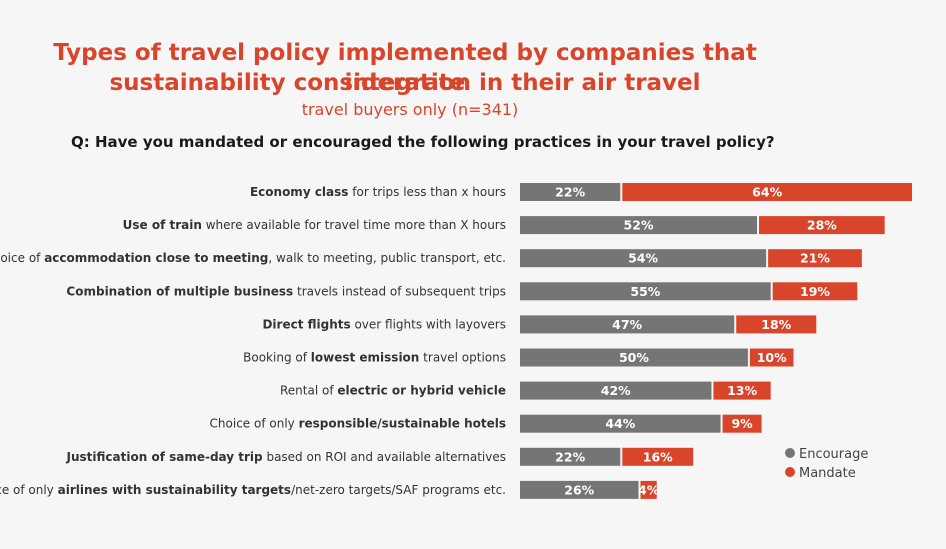  I want to click on data-label-mandate: 28%, so click(822, 225).